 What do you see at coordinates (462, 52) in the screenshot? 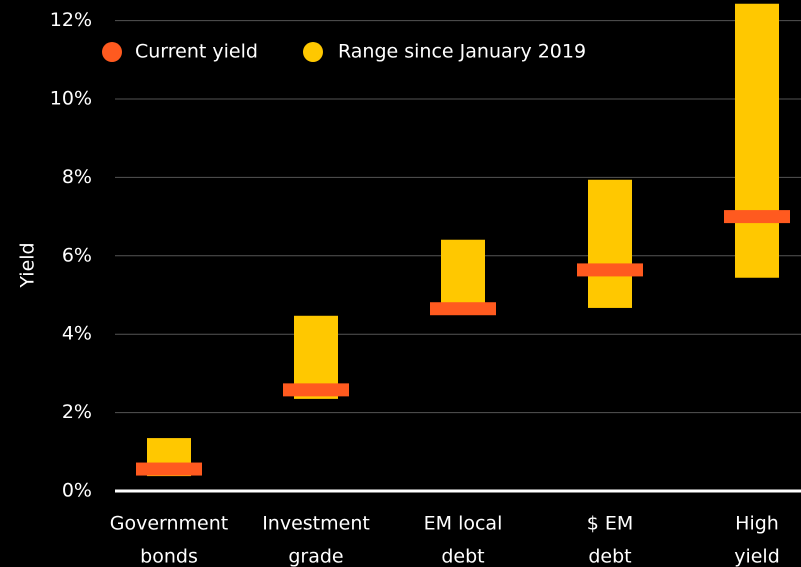
I see `legend-label: Range since January 2019` at bounding box center [462, 52].